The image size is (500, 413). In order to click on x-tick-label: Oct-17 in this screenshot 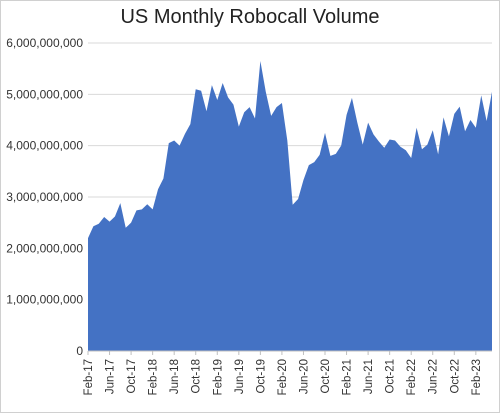, I will do `click(132, 376)`.